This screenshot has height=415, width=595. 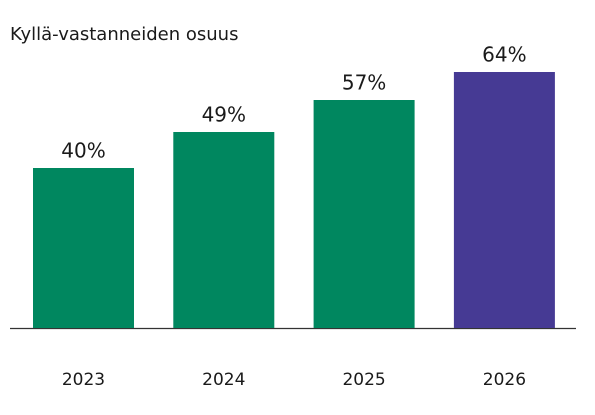 What do you see at coordinates (124, 34) in the screenshot?
I see `chart-title: Kyllä-vastanneiden osuus` at bounding box center [124, 34].